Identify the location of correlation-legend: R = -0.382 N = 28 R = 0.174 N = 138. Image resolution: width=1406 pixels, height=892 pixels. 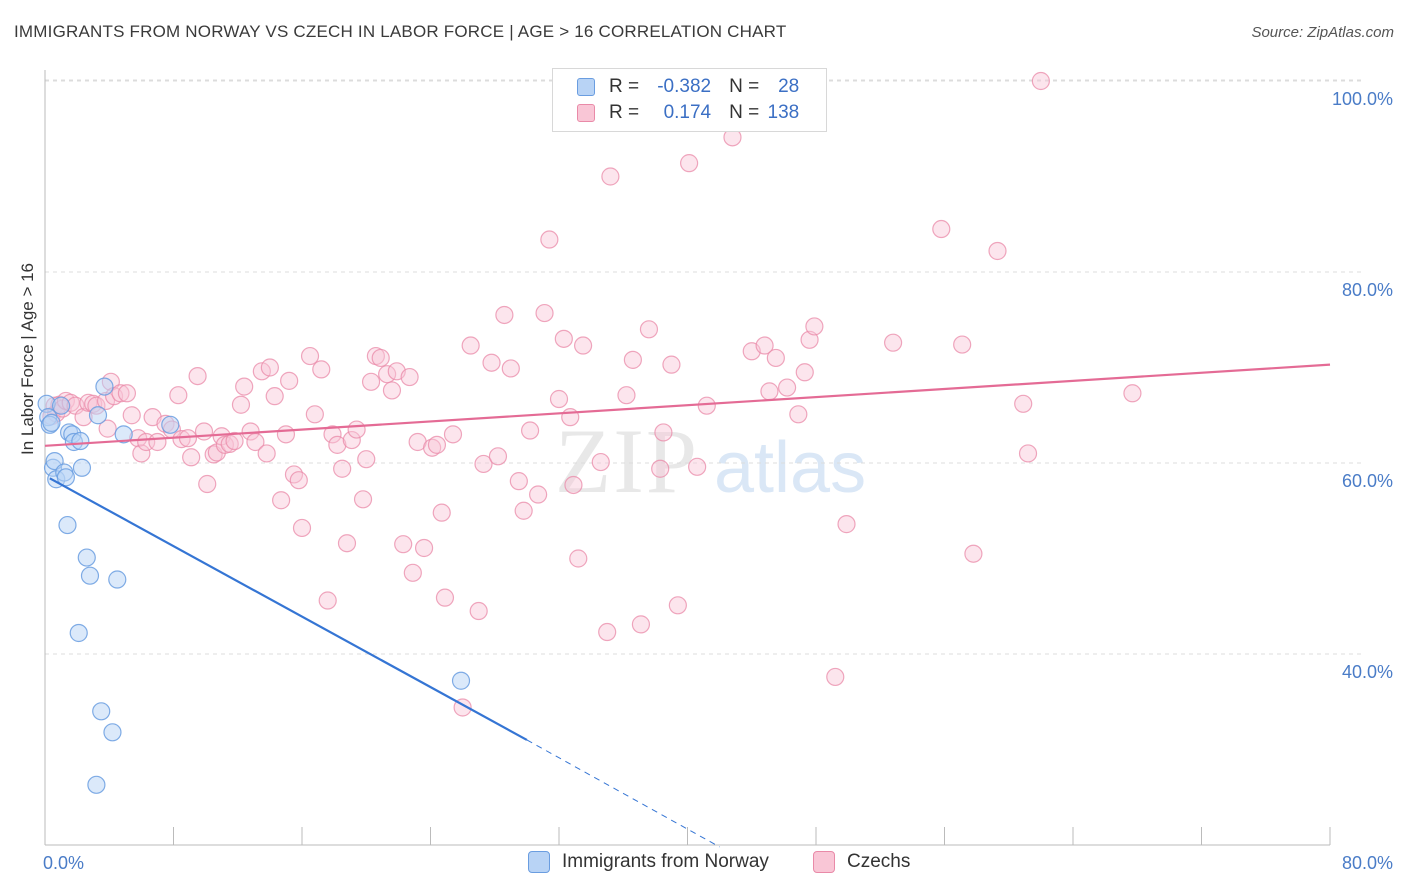
(689, 100).